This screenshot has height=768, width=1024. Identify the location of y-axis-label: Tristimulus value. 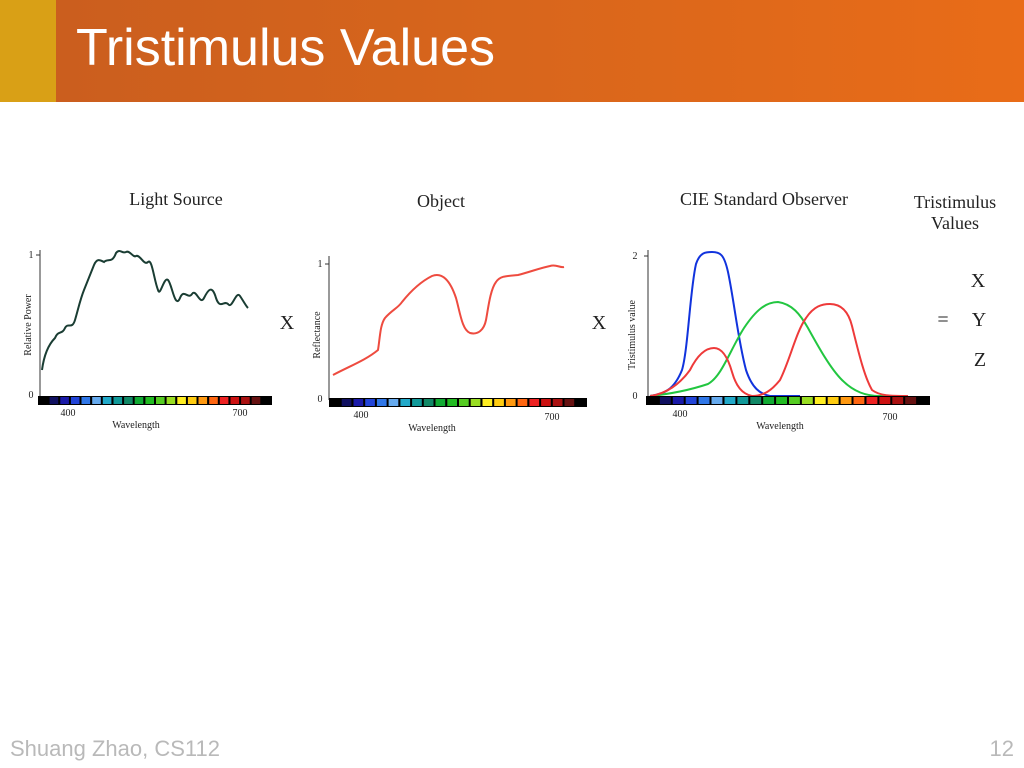
(632, 334).